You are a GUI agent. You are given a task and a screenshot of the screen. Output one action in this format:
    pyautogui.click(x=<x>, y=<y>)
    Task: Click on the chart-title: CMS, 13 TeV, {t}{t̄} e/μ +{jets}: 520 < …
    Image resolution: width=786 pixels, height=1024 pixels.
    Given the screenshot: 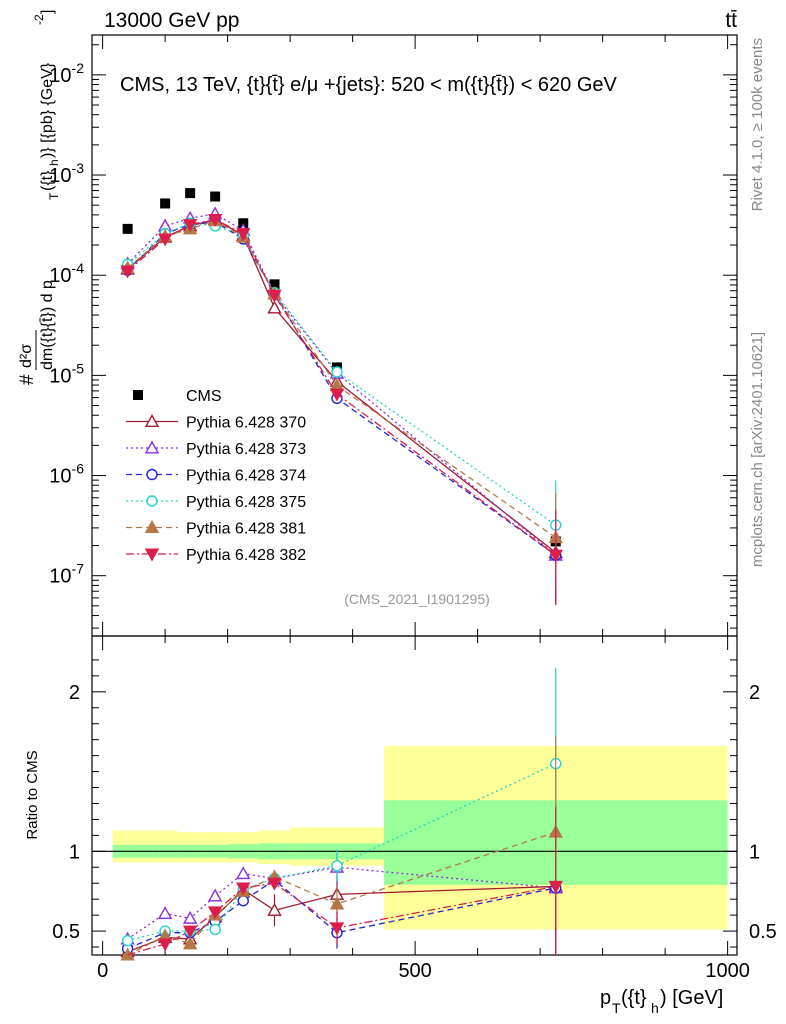 What is the action you would take?
    pyautogui.click(x=369, y=85)
    